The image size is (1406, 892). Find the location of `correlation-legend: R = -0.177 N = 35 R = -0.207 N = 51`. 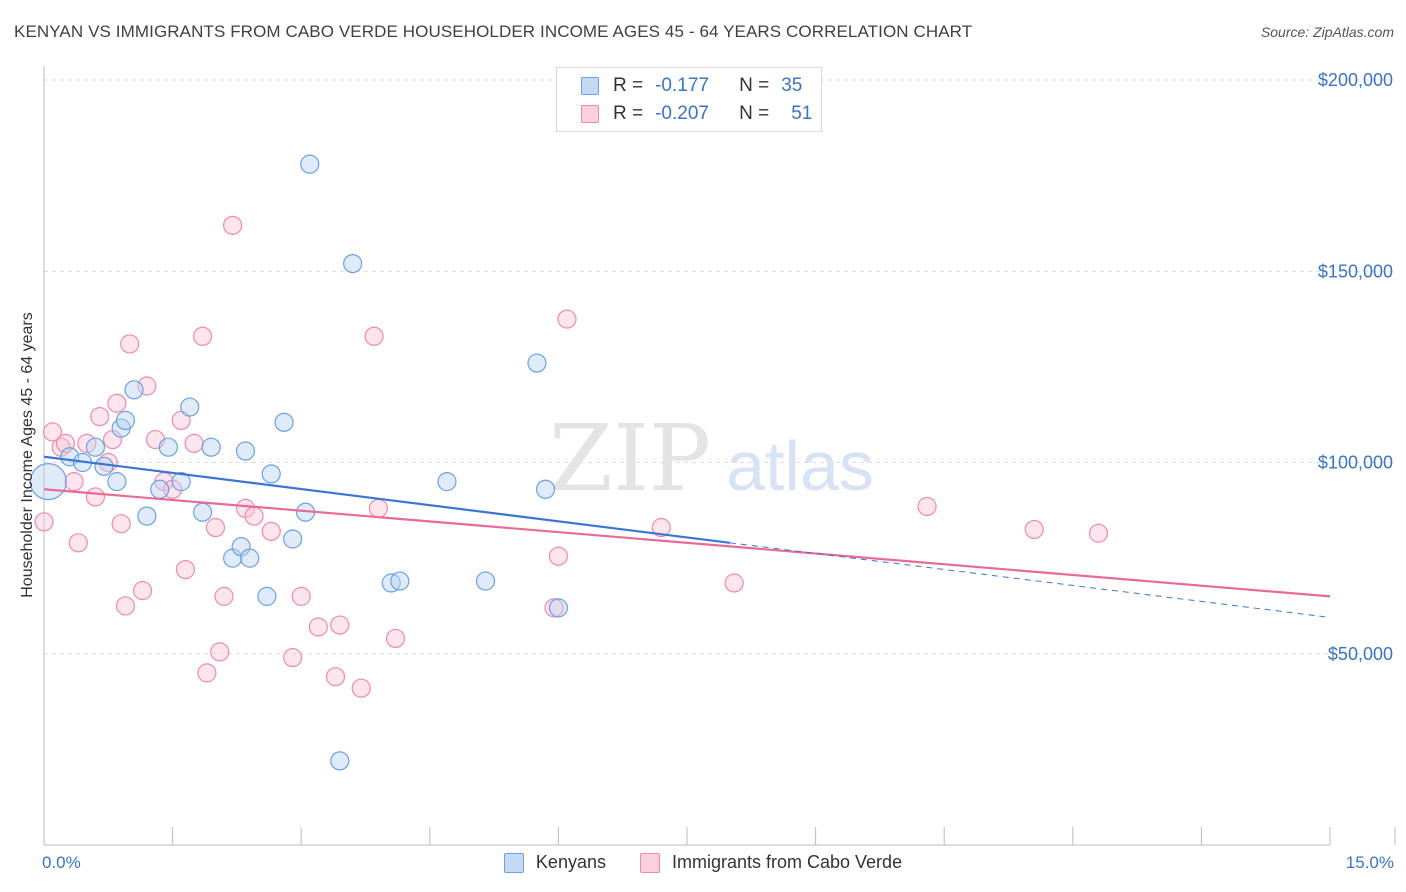

correlation-legend: R = -0.177 N = 35 R = -0.207 N = 51 is located at coordinates (689, 99).